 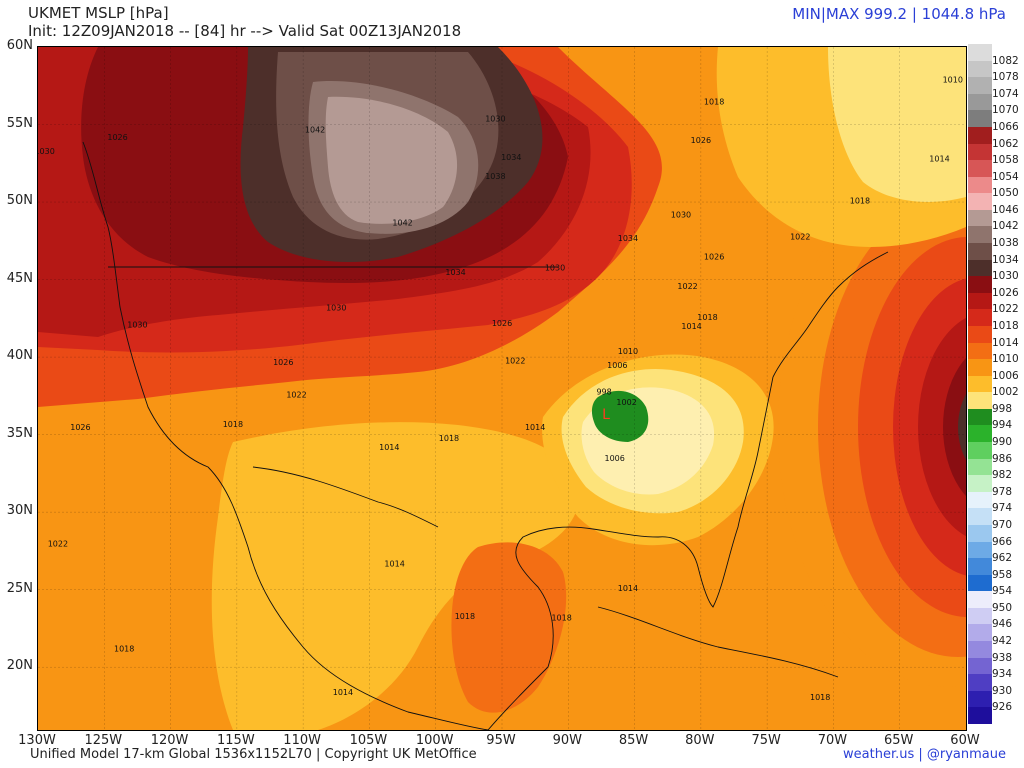 I want to click on longitude-label: 110W, so click(x=302, y=740).